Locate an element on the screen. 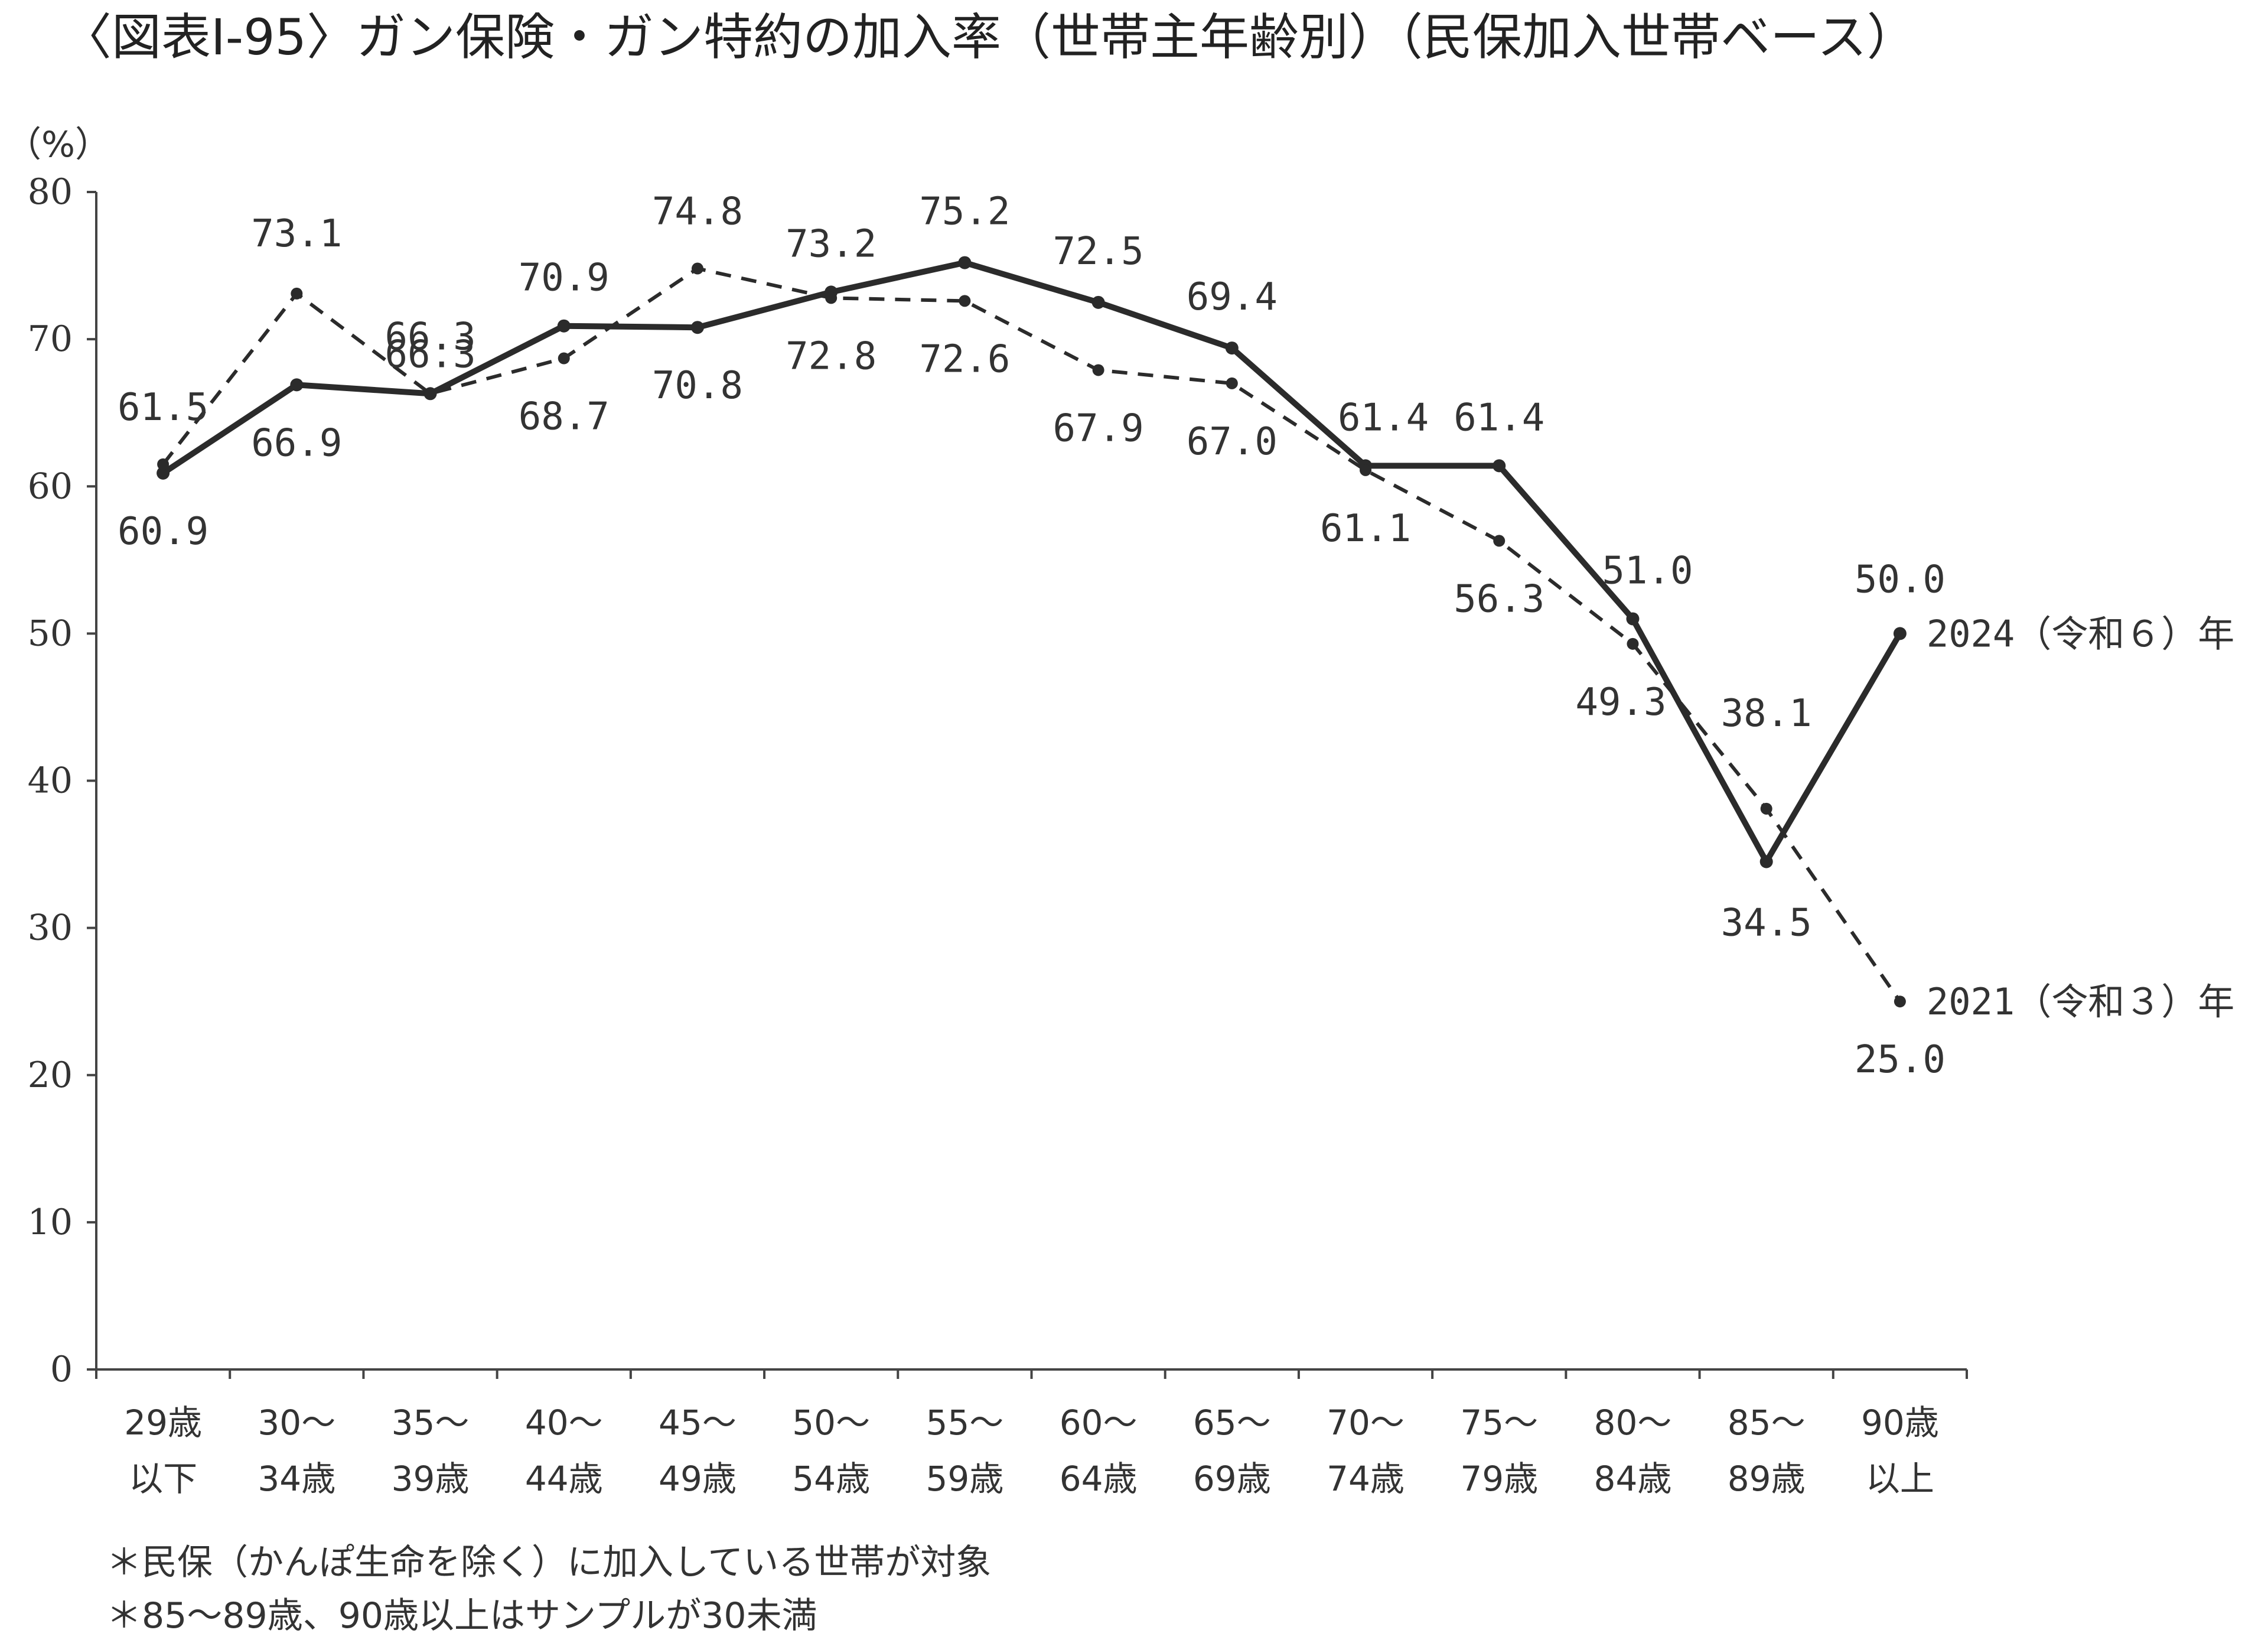  data-label-2024: 69.4 is located at coordinates (1232, 297).